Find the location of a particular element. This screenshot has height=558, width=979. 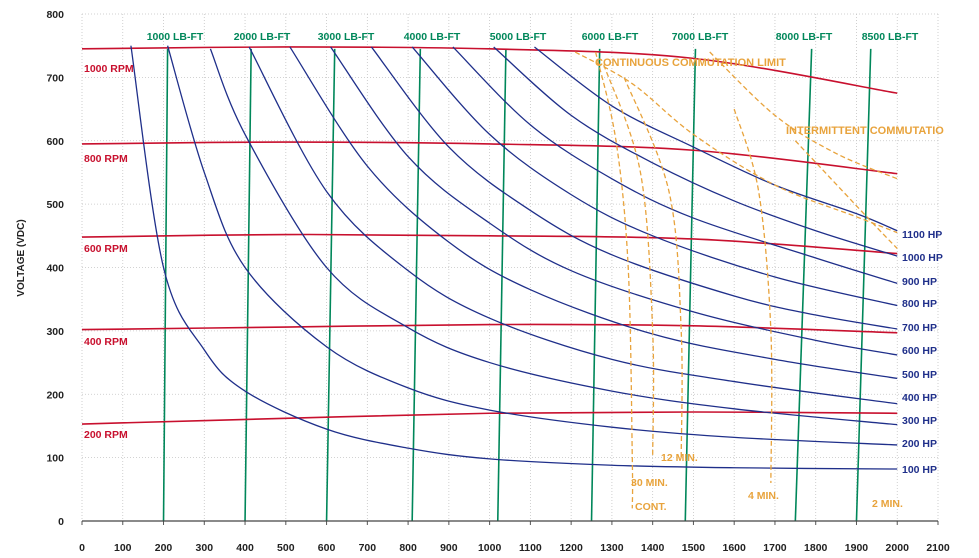

x-tick-label: 1000 is located at coordinates (490, 548).